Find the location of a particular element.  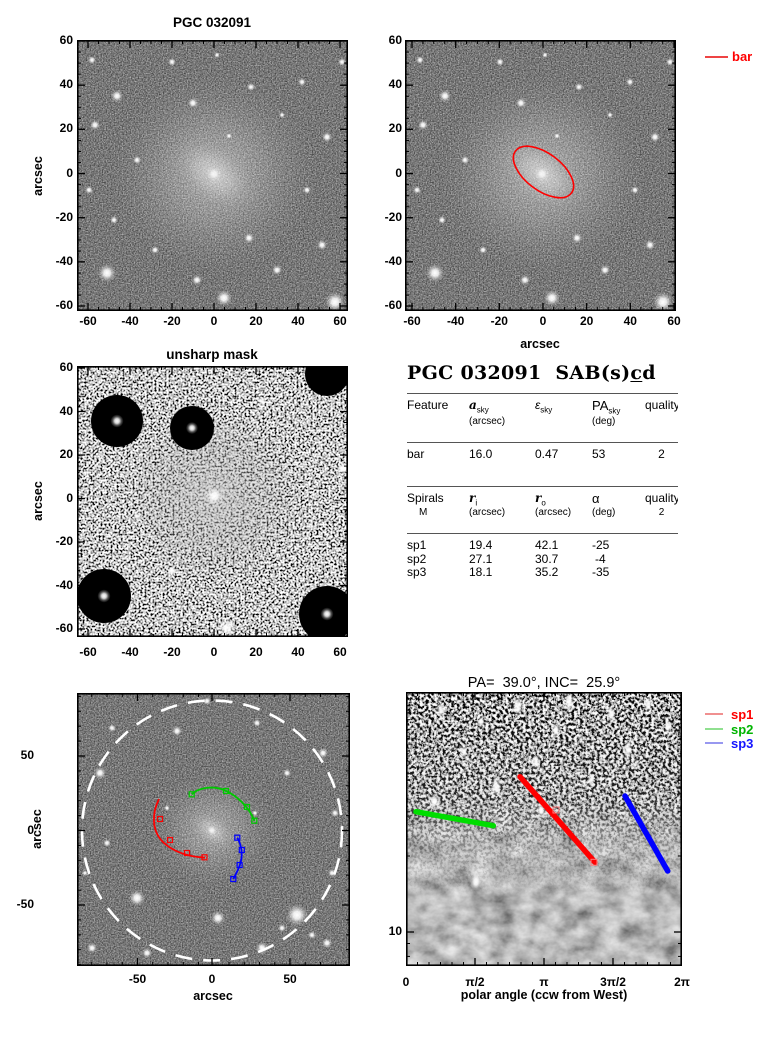

col-quality: quality is located at coordinates (661, 497).